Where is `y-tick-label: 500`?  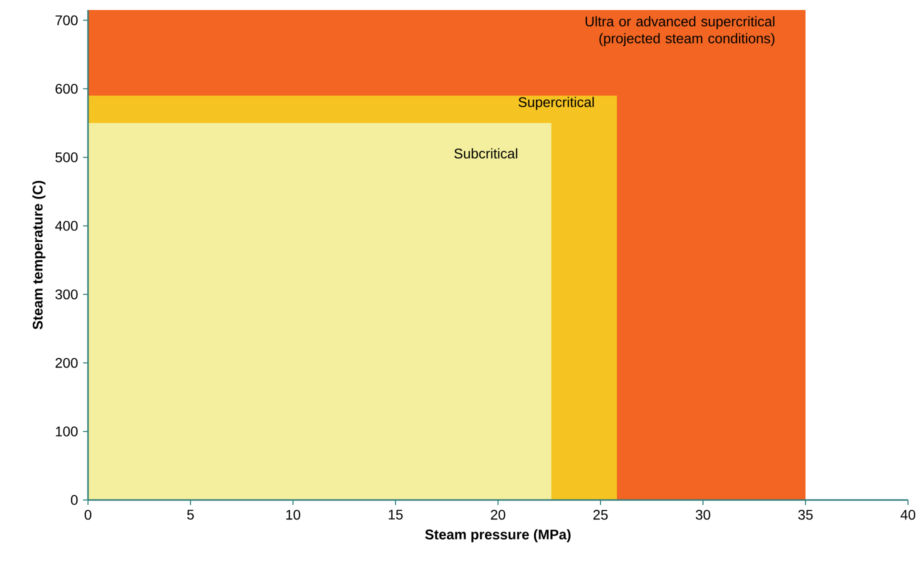 y-tick-label: 500 is located at coordinates (66, 157).